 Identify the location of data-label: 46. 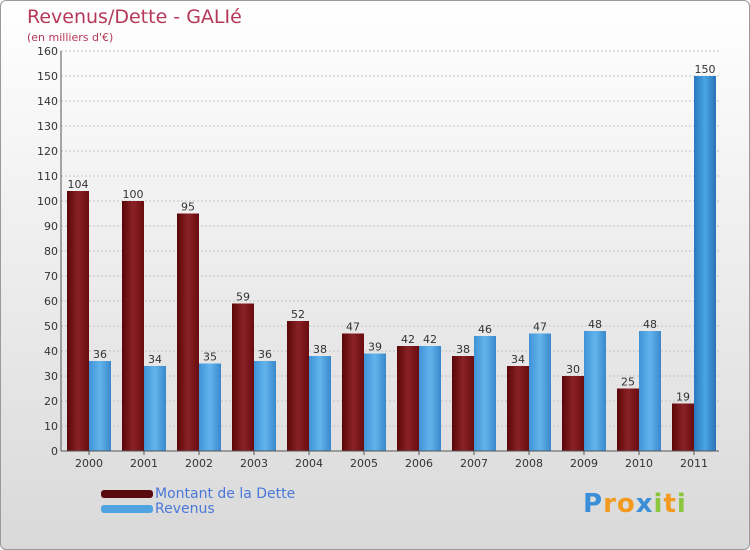
(485, 329).